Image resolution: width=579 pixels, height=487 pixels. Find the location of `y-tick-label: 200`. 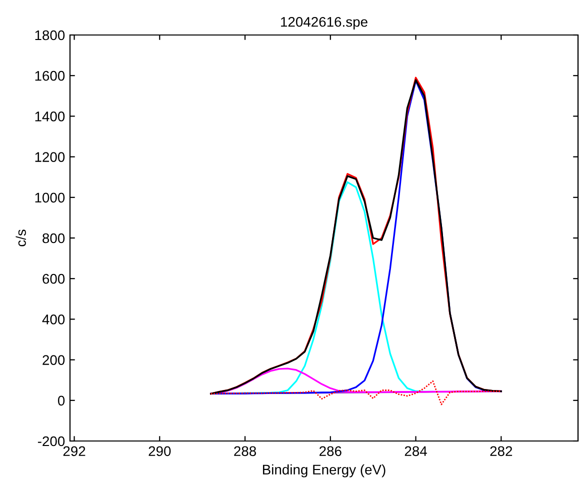

y-tick-label: 200 is located at coordinates (53, 360).